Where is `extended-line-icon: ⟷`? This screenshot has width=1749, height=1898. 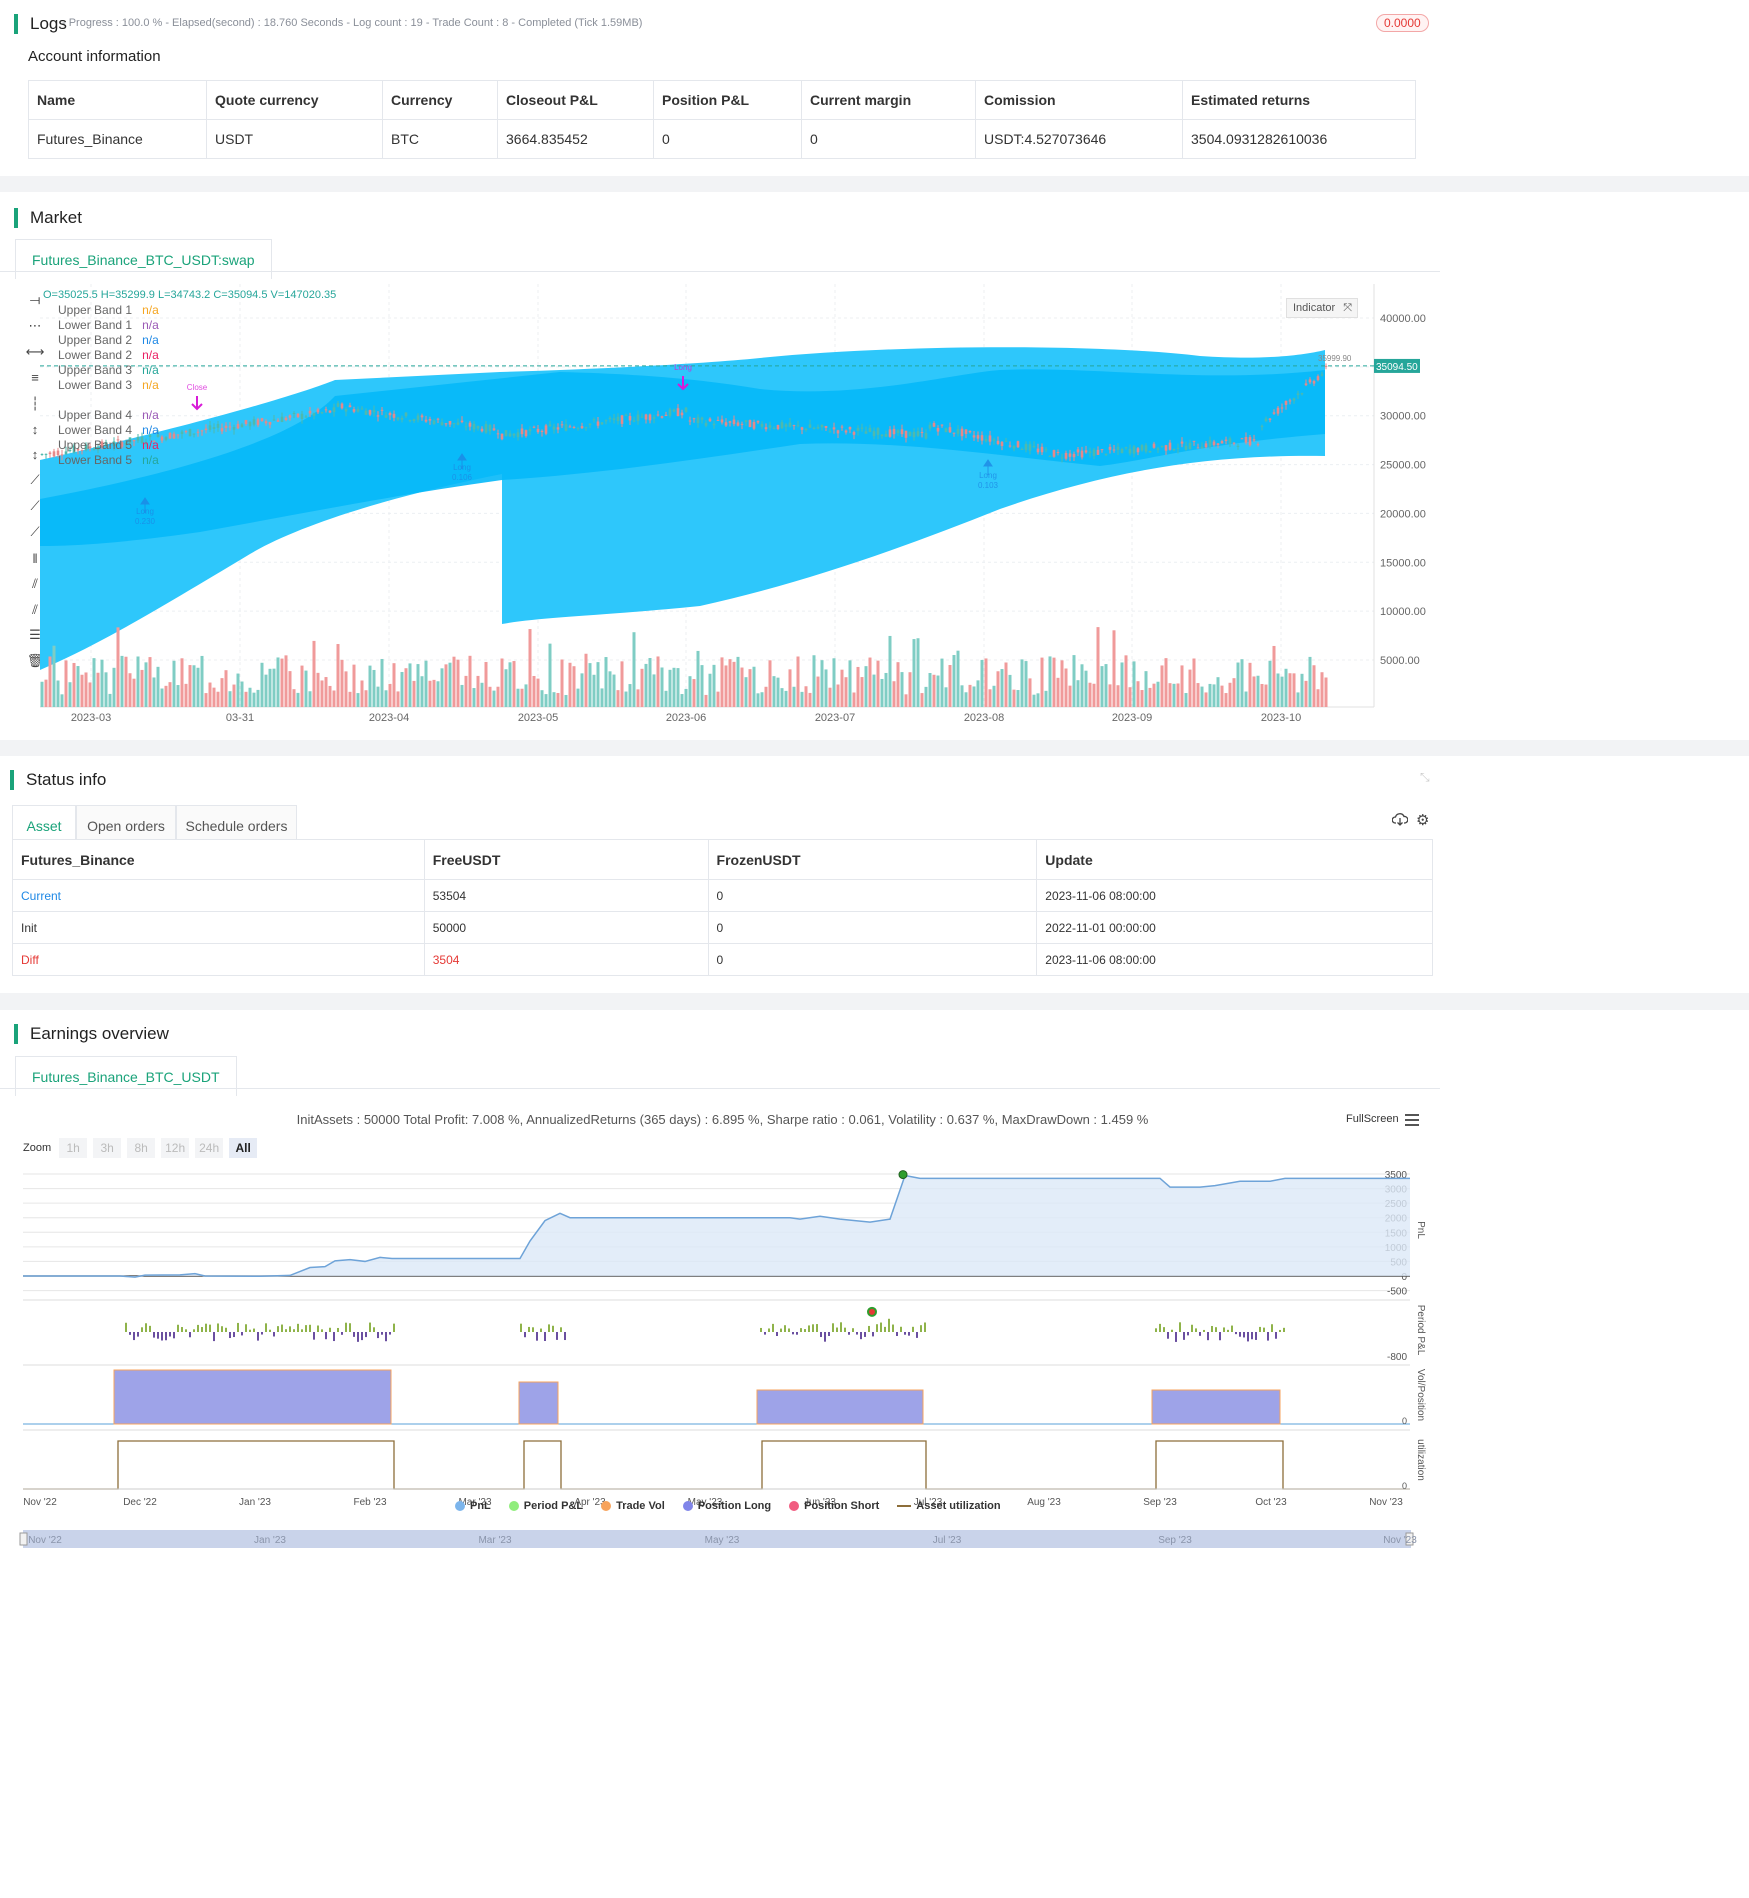 extended-line-icon: ⟷ is located at coordinates (35, 351).